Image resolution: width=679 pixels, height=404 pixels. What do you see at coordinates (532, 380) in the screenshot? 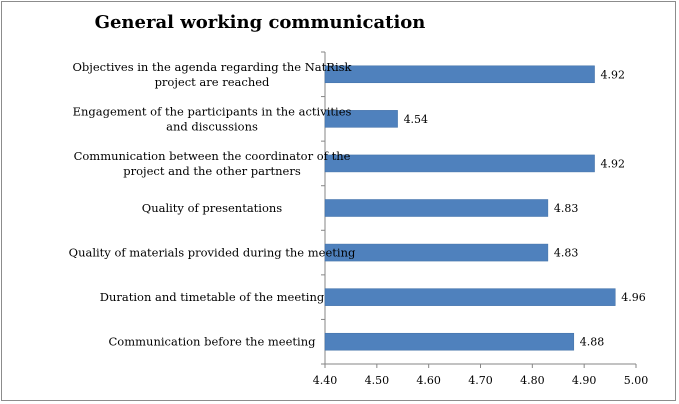
I see `x-tick-label: 4.80` at bounding box center [532, 380].